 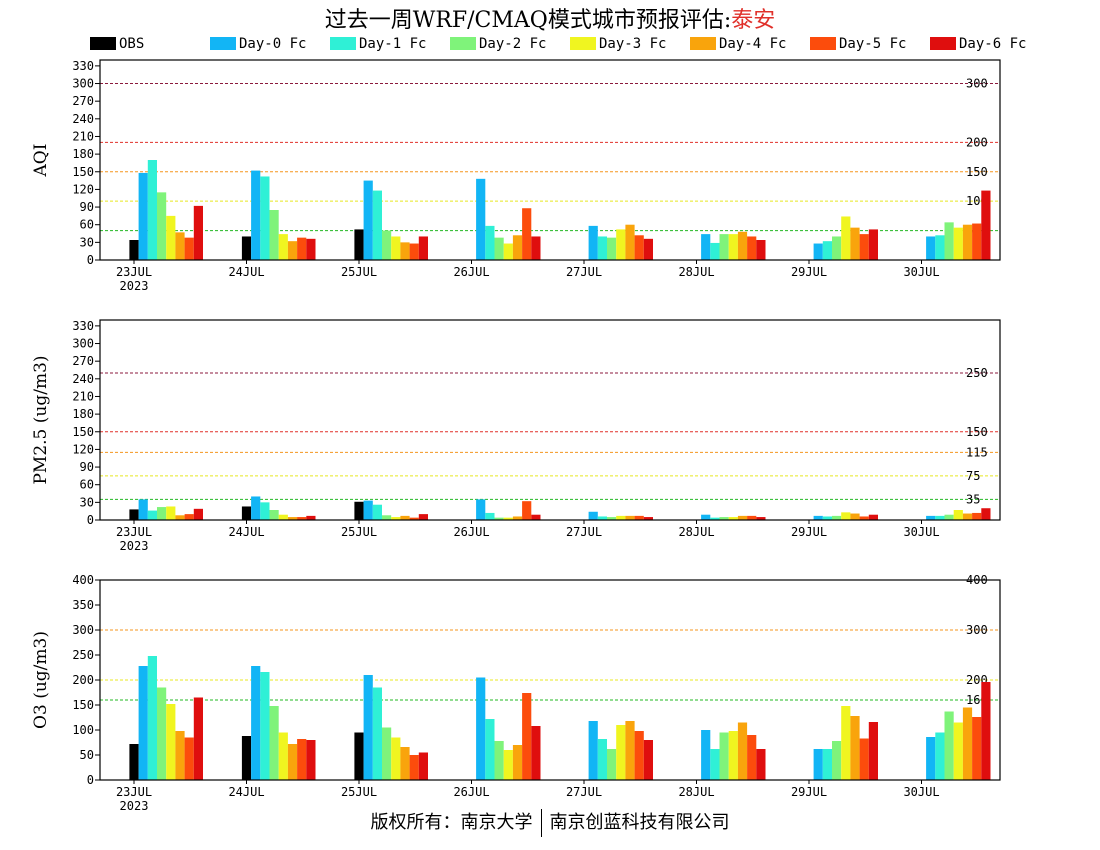 I want to click on legend-item-day-6-fc: Day-6 Fc, so click(x=978, y=44).